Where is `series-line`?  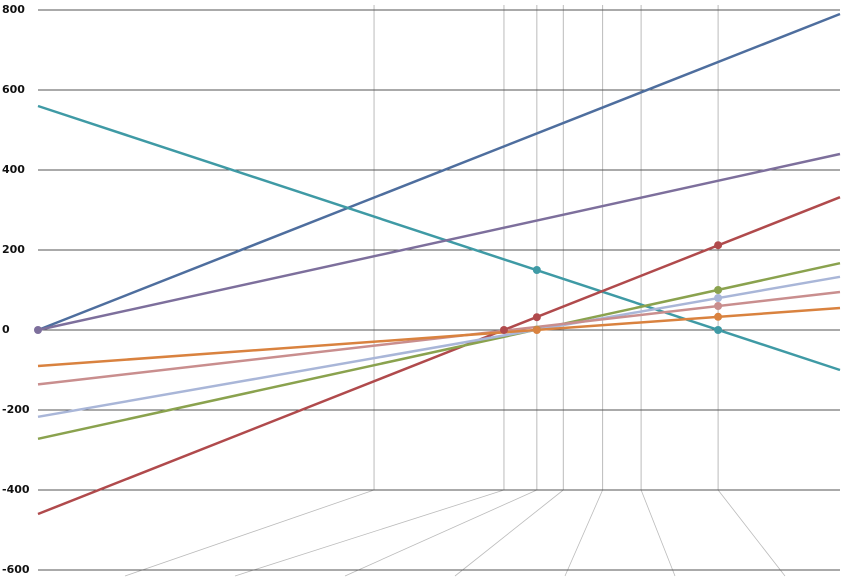
series-line is located at coordinates (439, 337).